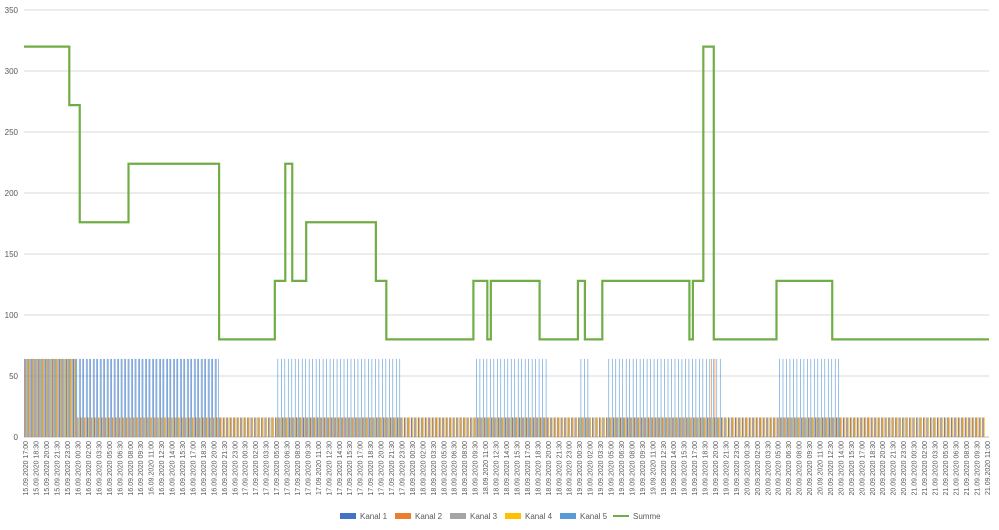 The image size is (999, 530). I want to click on x-tick-label: 19.09.2020 18:30, so click(706, 468).